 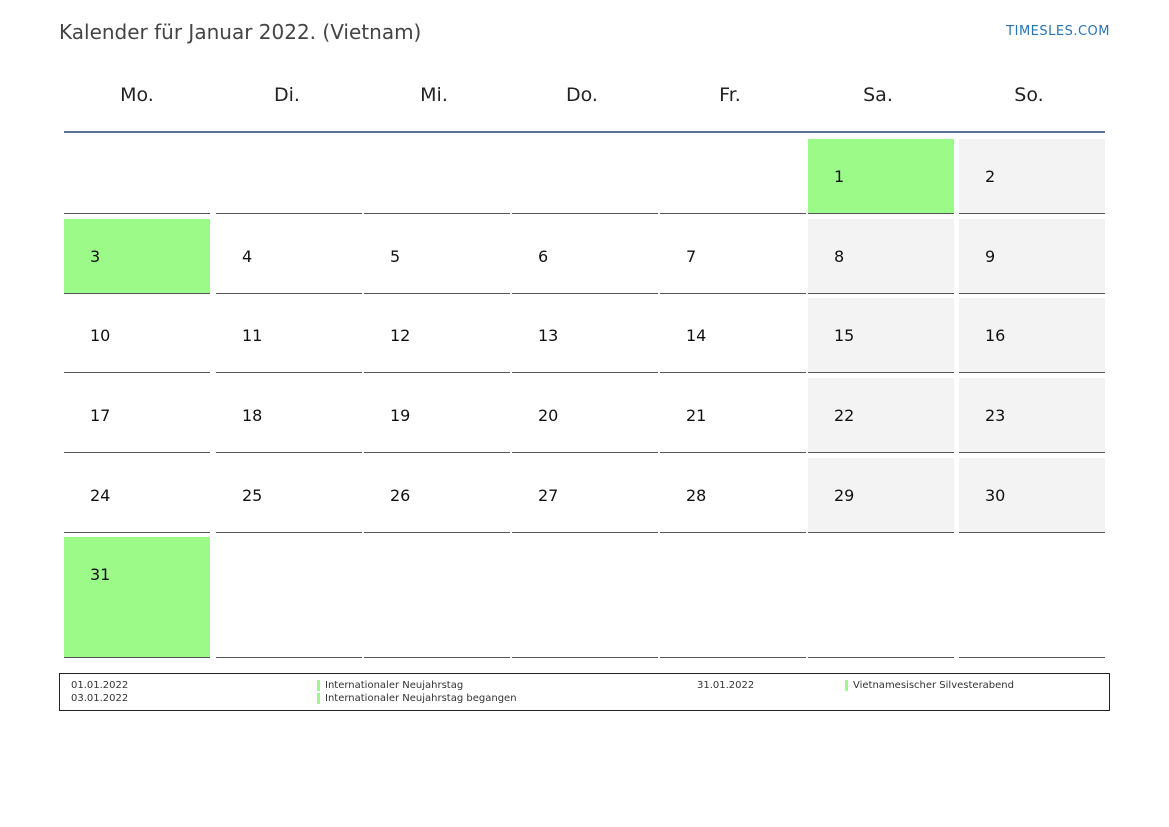 I want to click on weekday-header: Mo. Di. Mi. Do. Fr. Sa. So., so click(x=584, y=100).